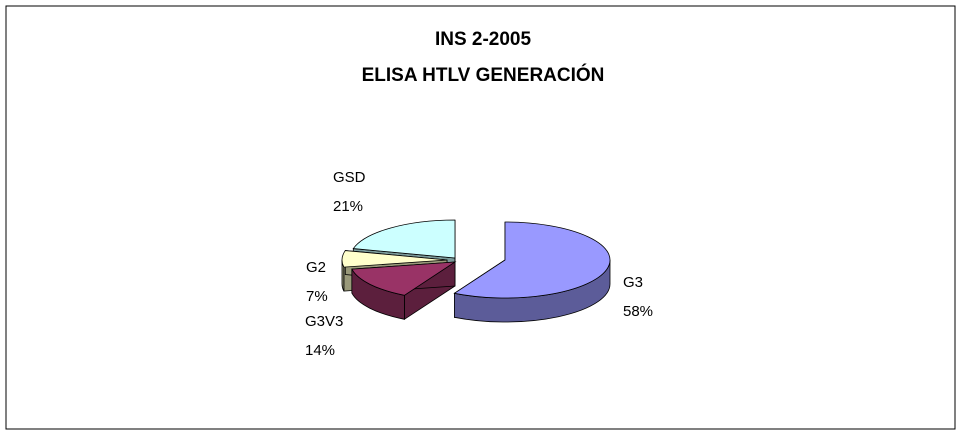 The height and width of the screenshot is (435, 962). I want to click on slice-value-label: 58%, so click(638, 311).